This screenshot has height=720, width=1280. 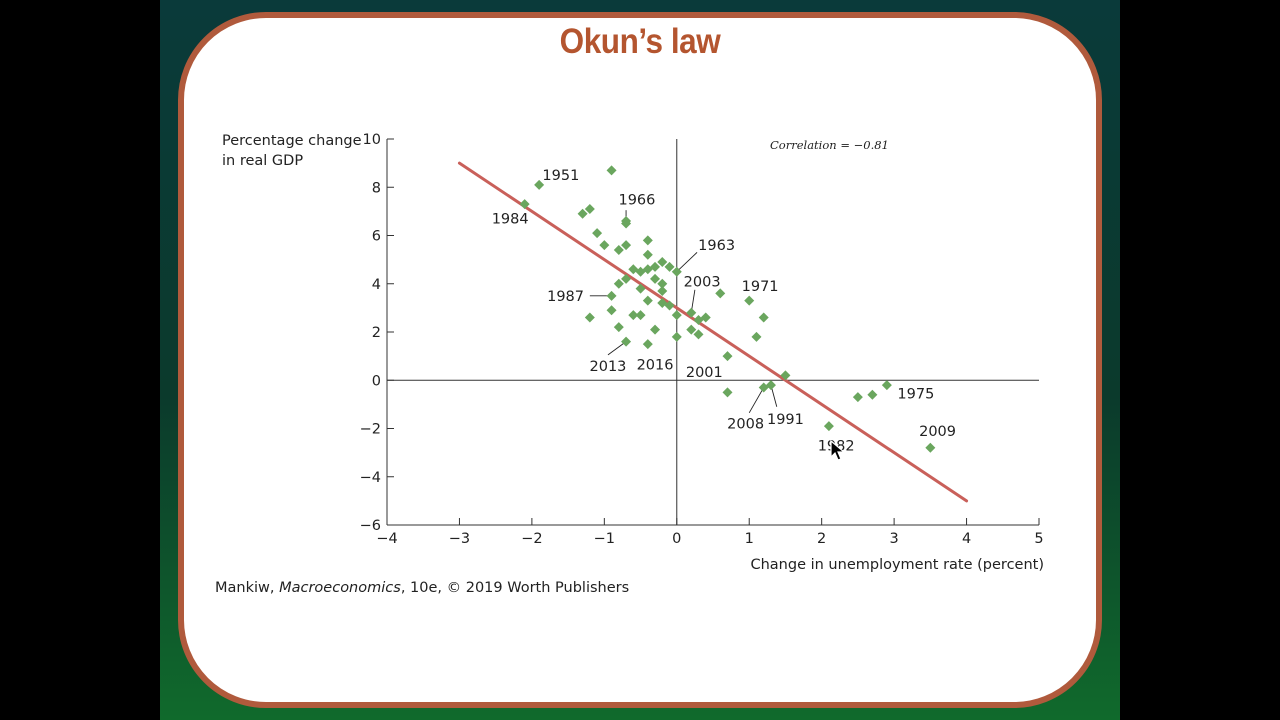 I want to click on y-tick-label: 0, so click(x=376, y=381).